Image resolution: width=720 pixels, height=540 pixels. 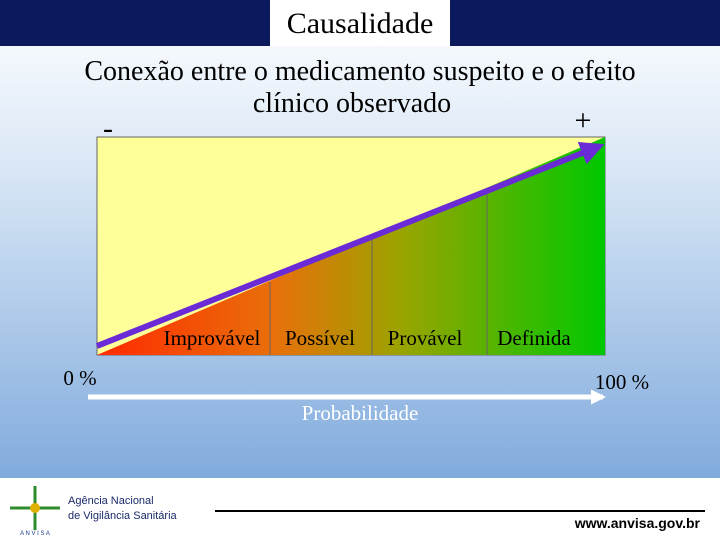 I want to click on logo-text: A N V I S A, so click(x=35, y=534).